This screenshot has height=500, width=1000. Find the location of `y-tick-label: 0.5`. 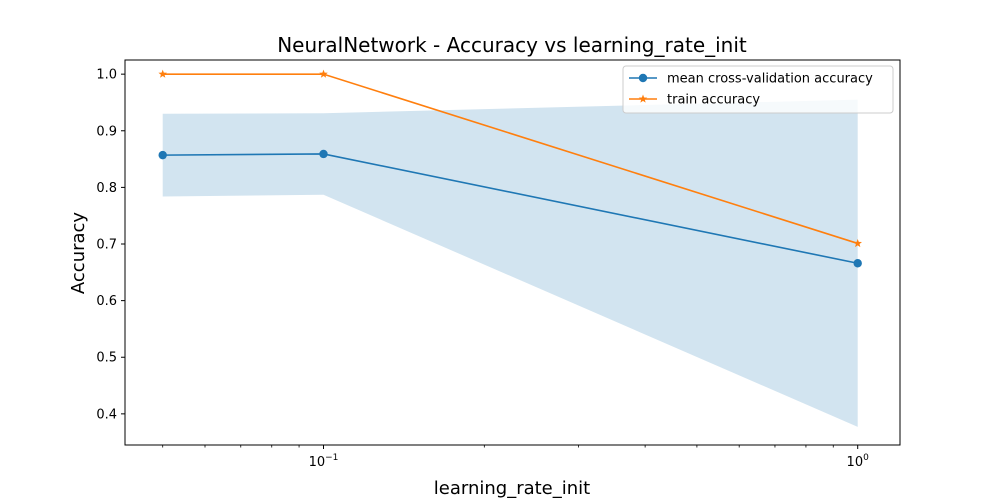

y-tick-label: 0.5 is located at coordinates (106, 358).